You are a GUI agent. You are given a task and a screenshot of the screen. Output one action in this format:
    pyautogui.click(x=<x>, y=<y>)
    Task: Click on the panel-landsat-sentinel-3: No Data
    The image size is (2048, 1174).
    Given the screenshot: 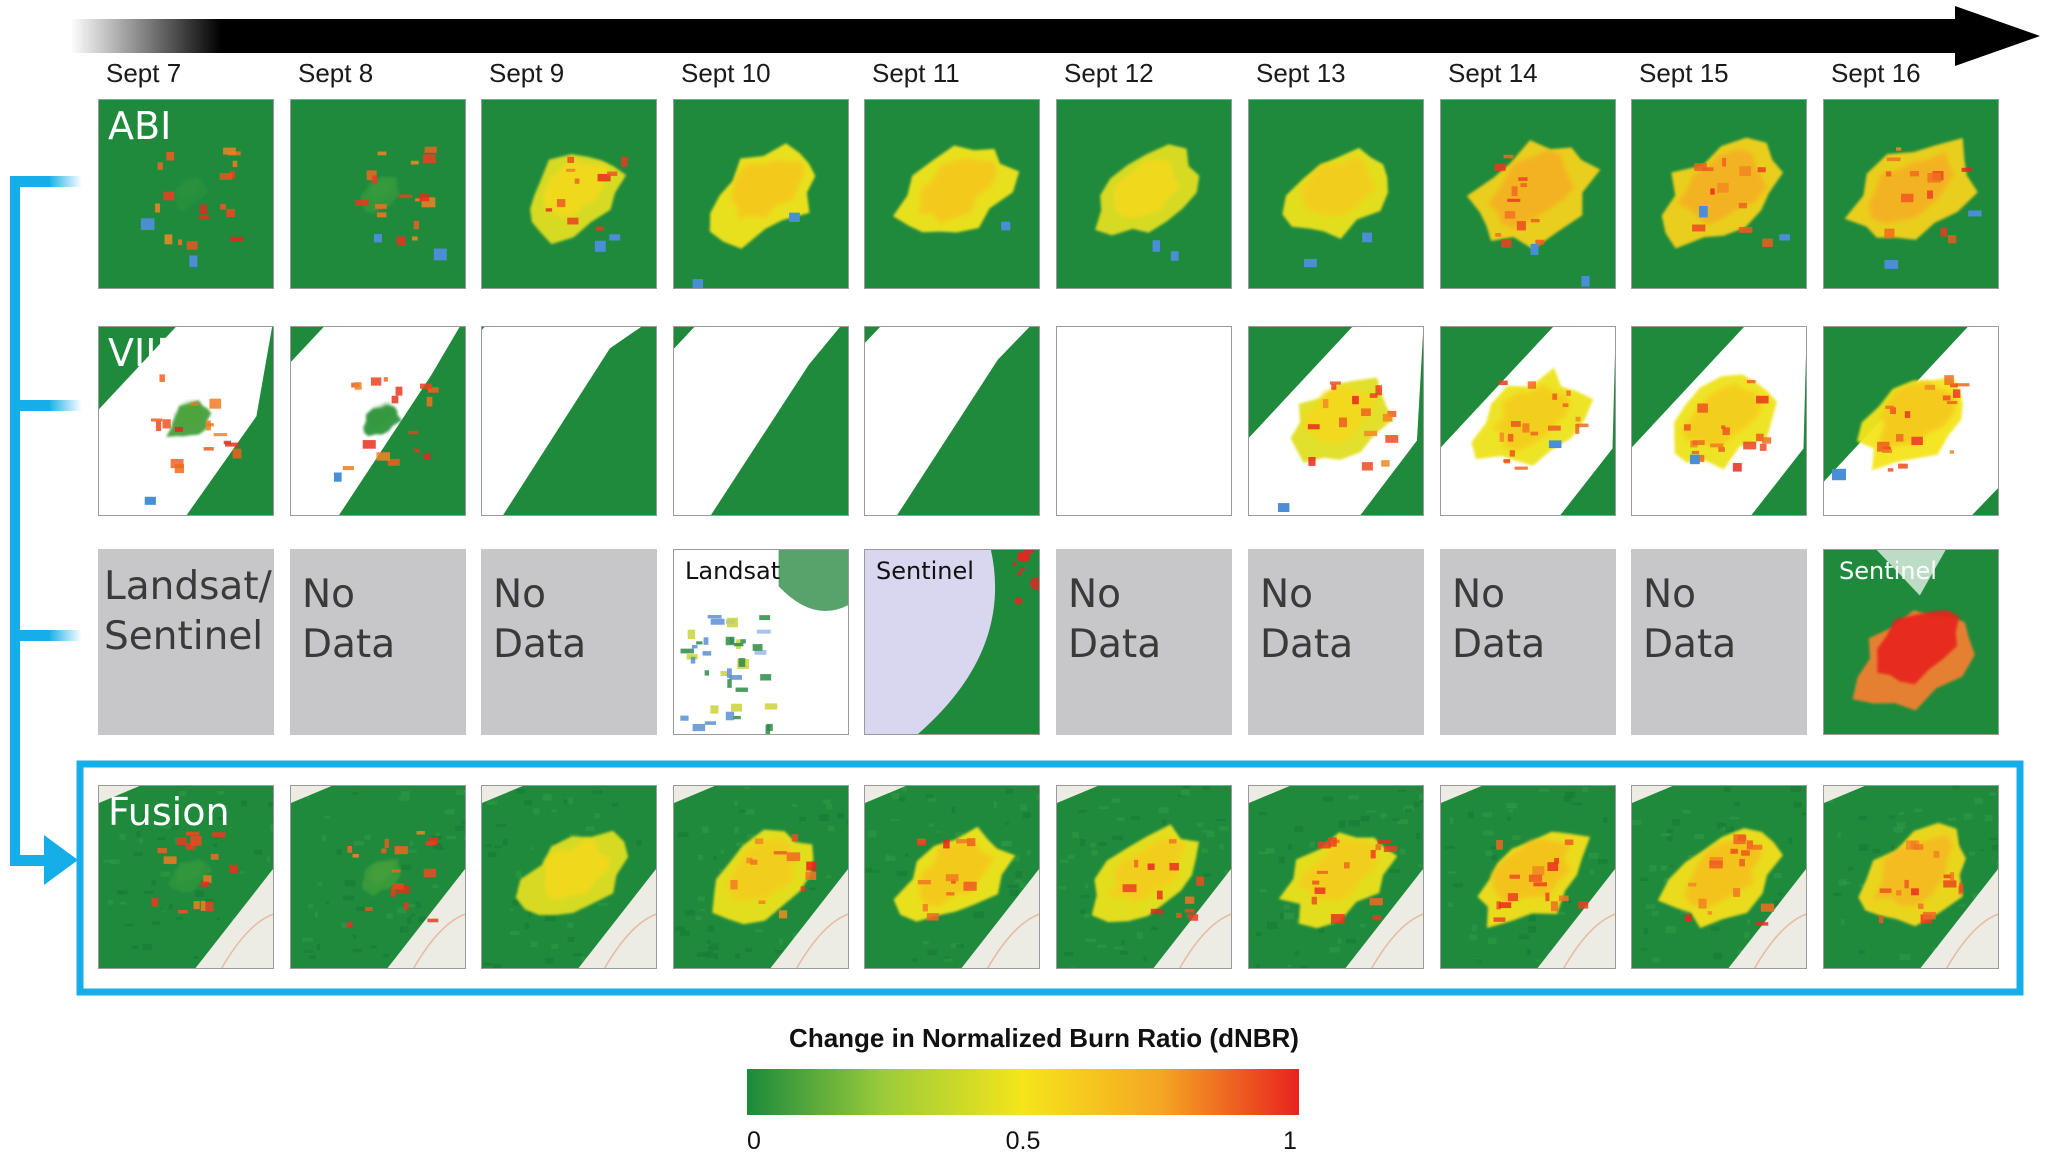 What is the action you would take?
    pyautogui.click(x=569, y=642)
    